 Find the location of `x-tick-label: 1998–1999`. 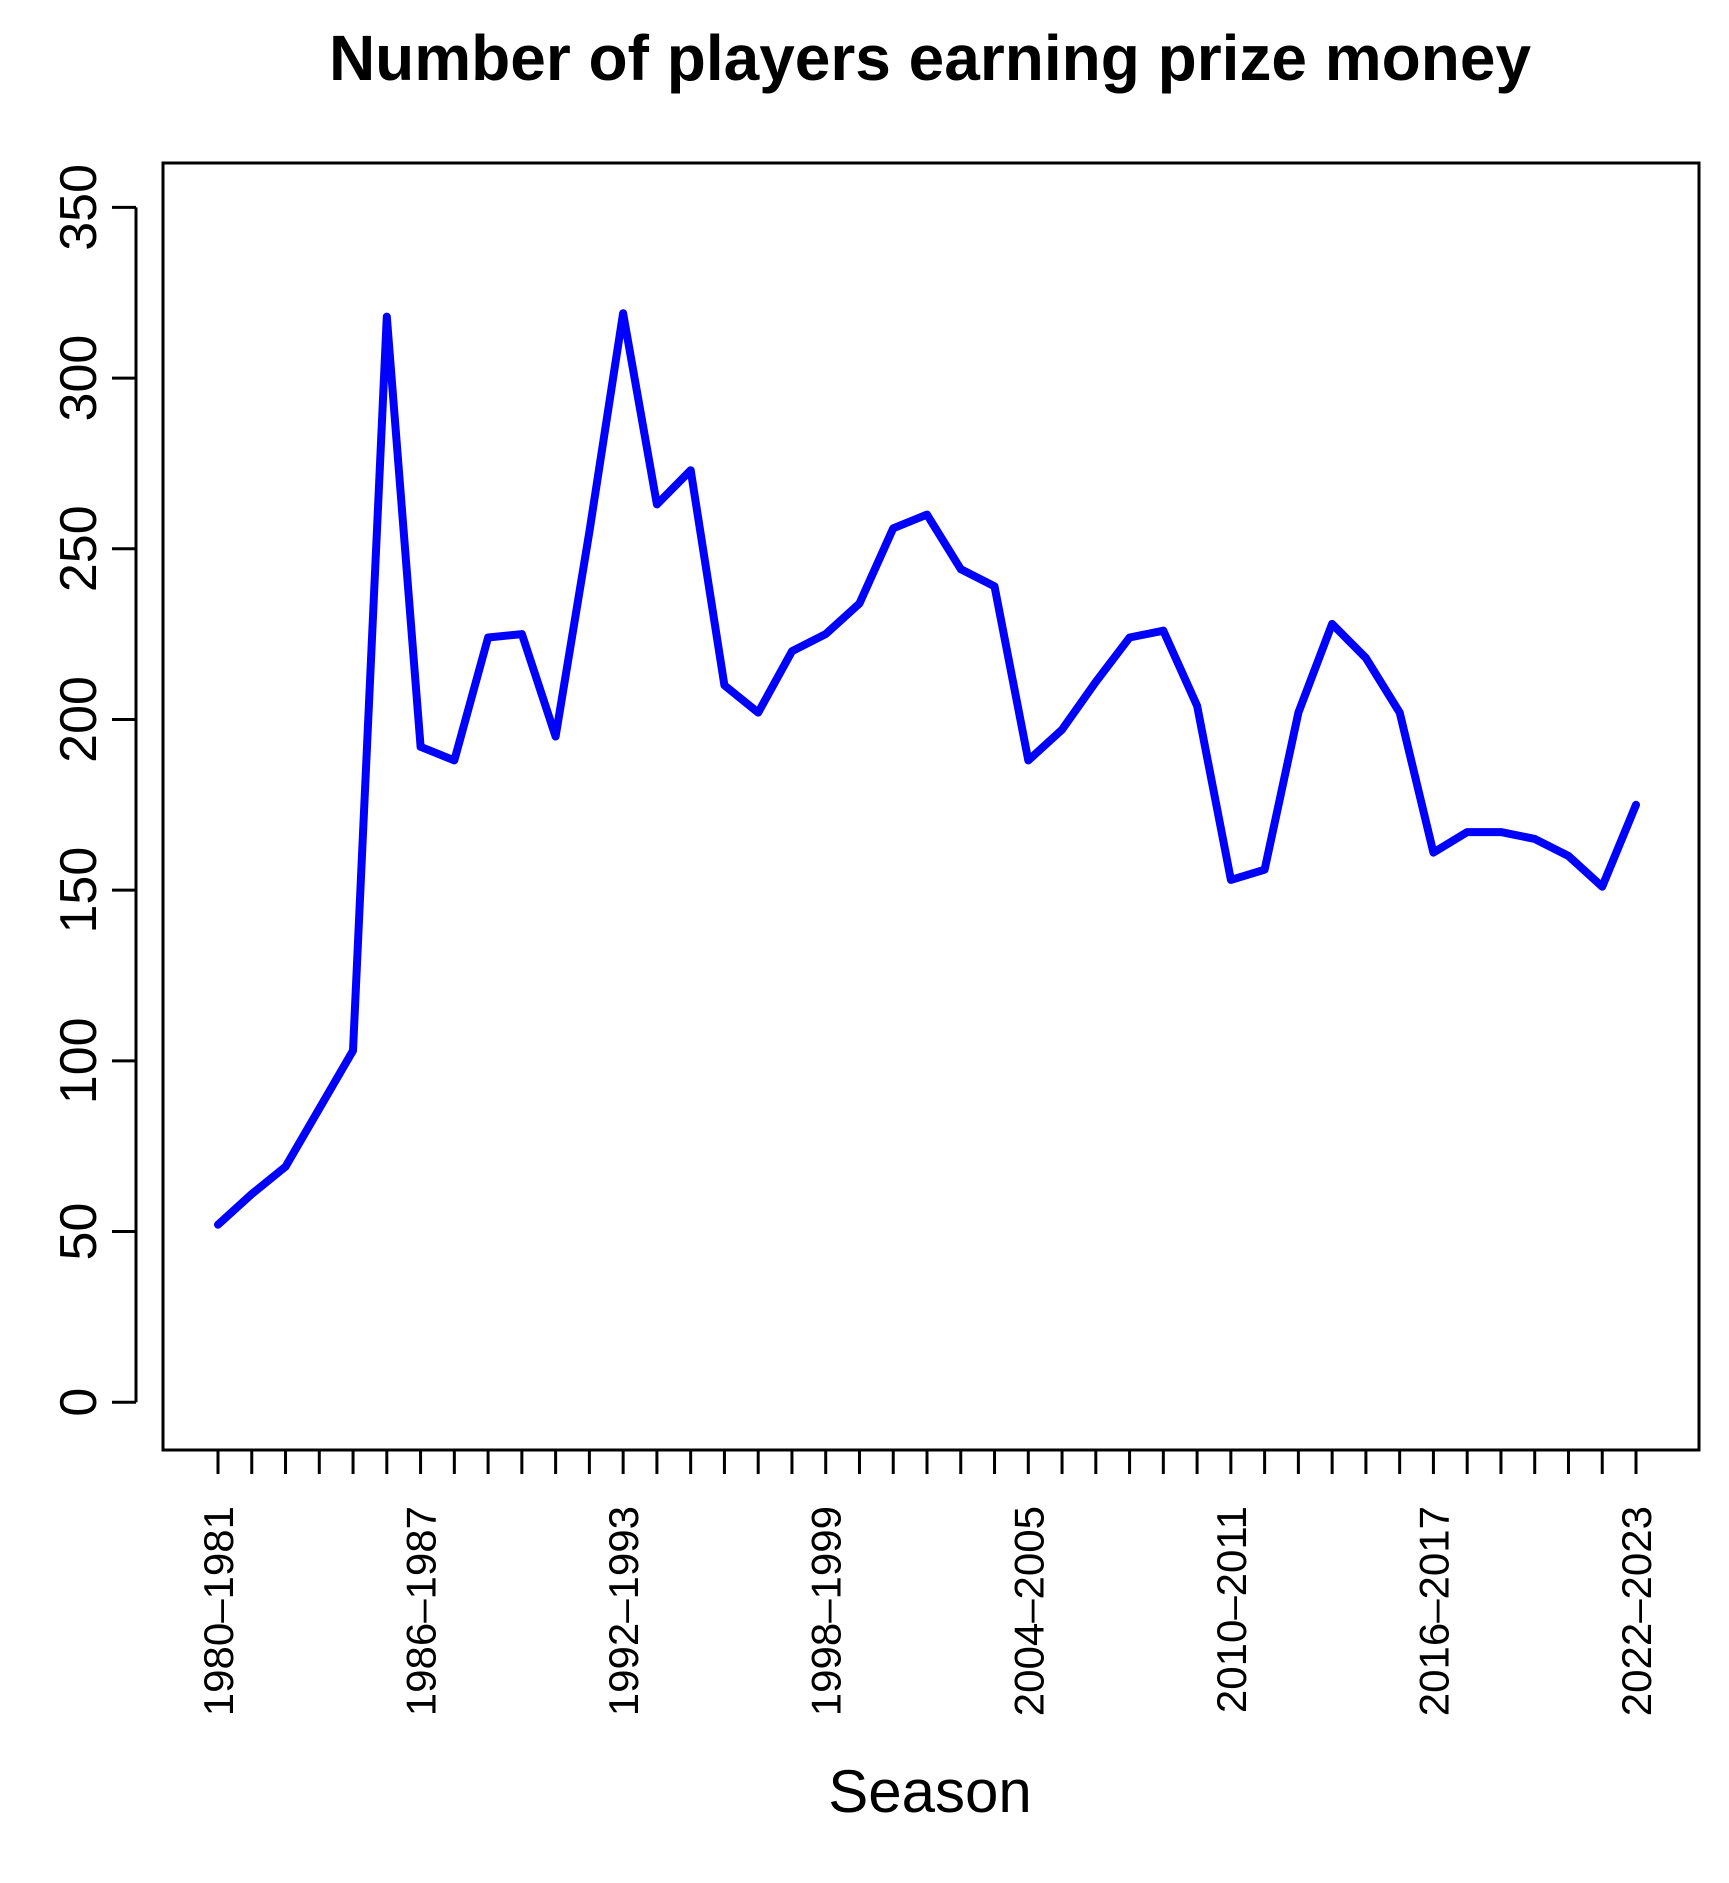

x-tick-label: 1998–1999 is located at coordinates (826, 1611).